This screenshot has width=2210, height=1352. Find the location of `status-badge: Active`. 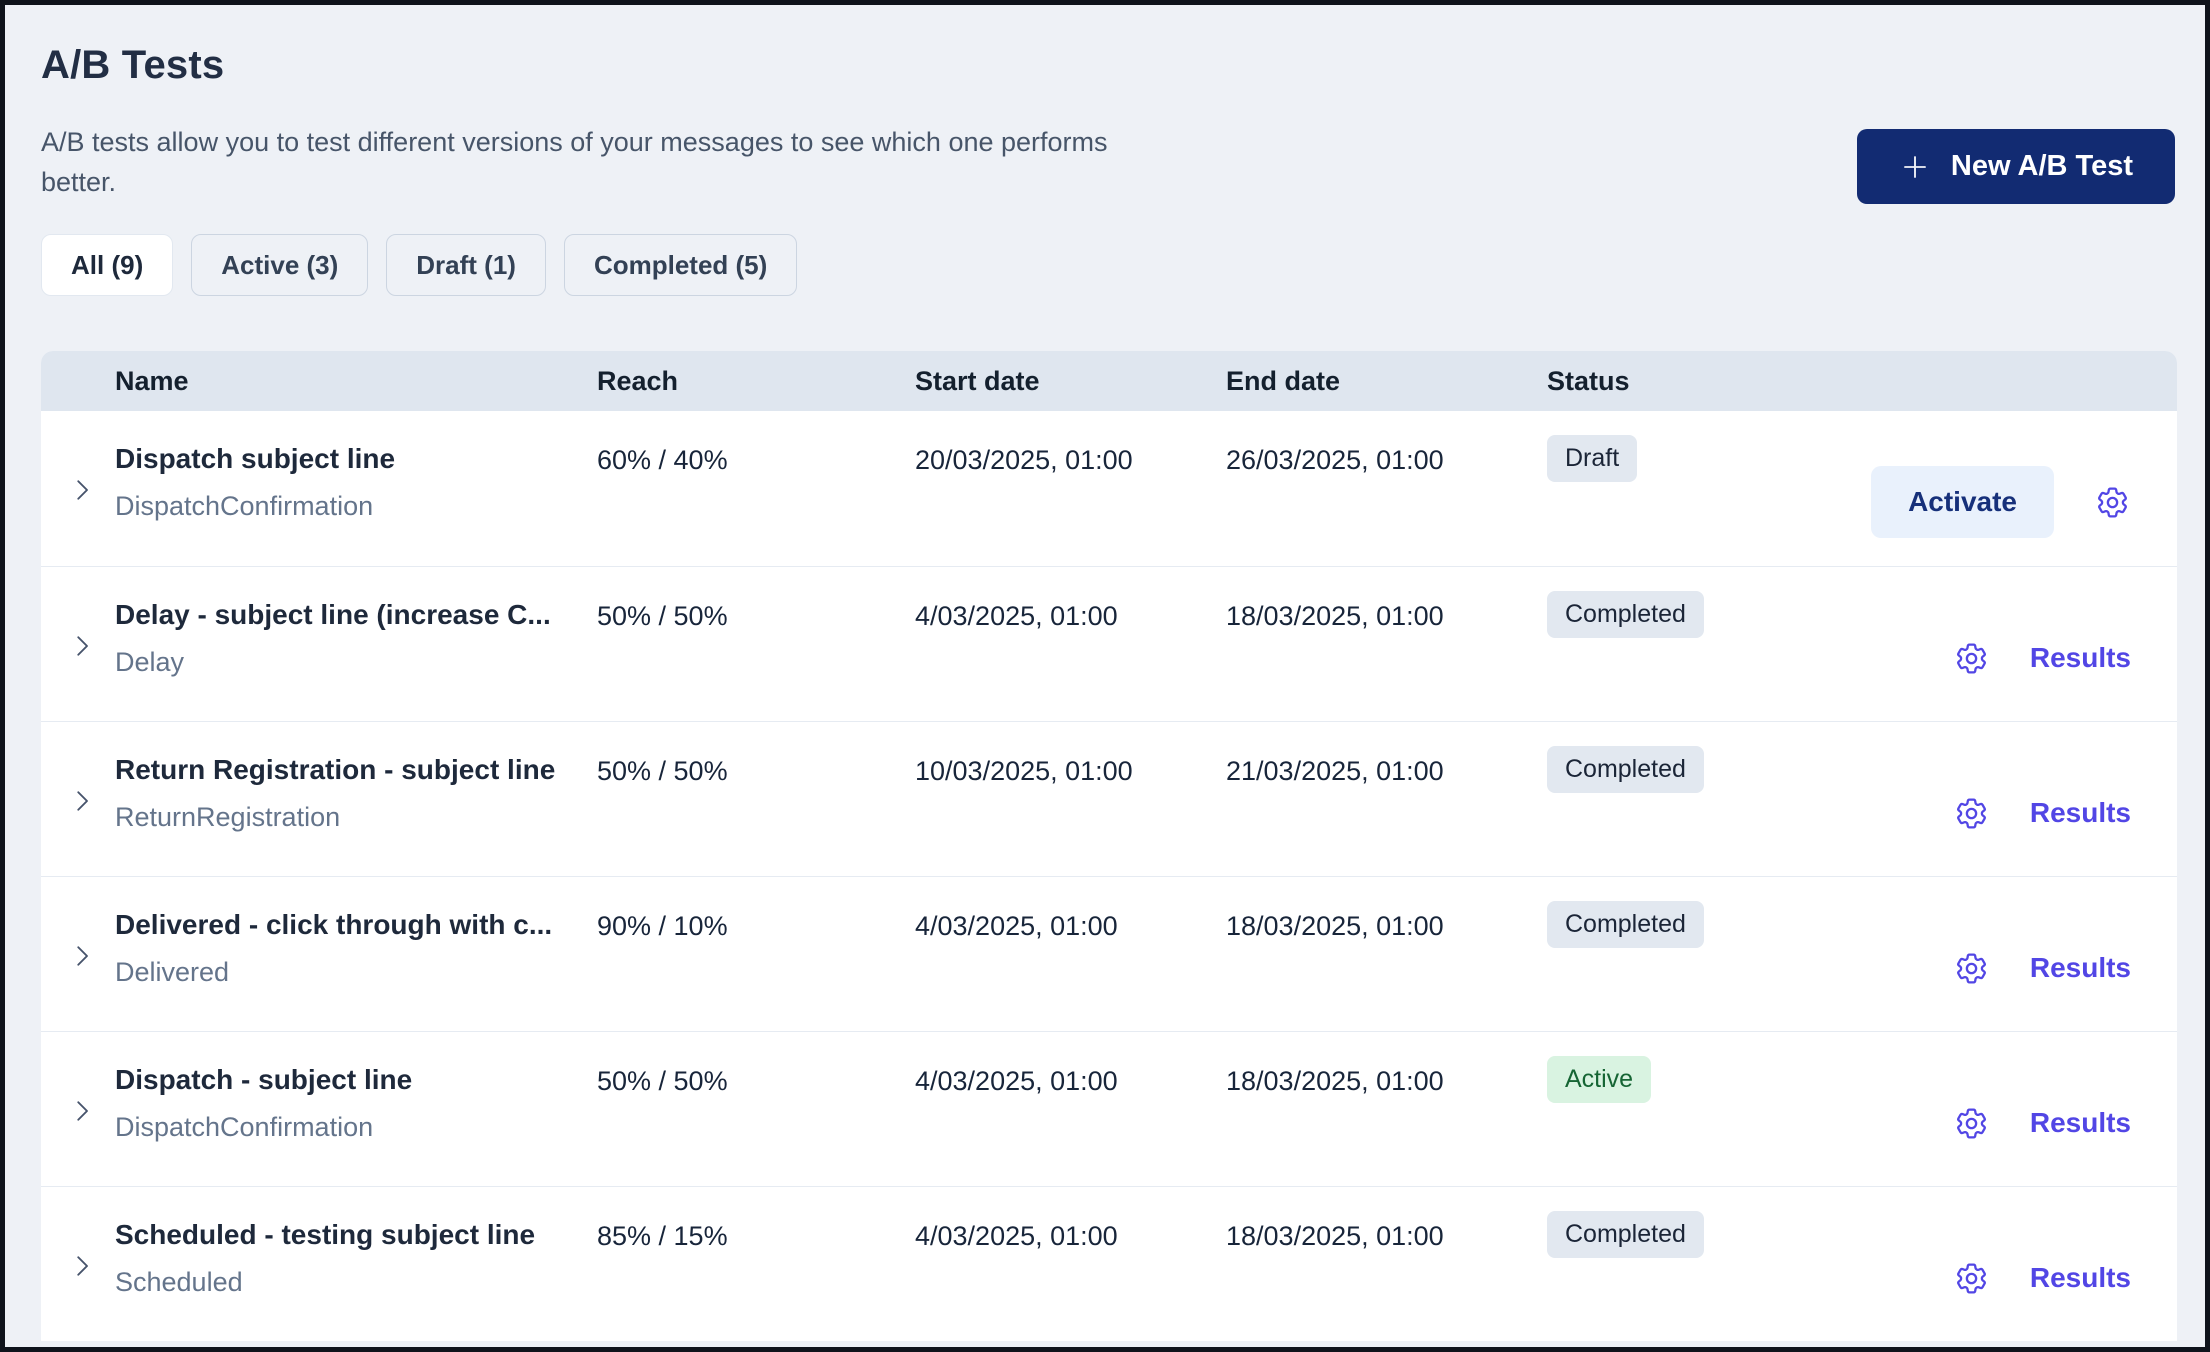

status-badge: Active is located at coordinates (1599, 1079).